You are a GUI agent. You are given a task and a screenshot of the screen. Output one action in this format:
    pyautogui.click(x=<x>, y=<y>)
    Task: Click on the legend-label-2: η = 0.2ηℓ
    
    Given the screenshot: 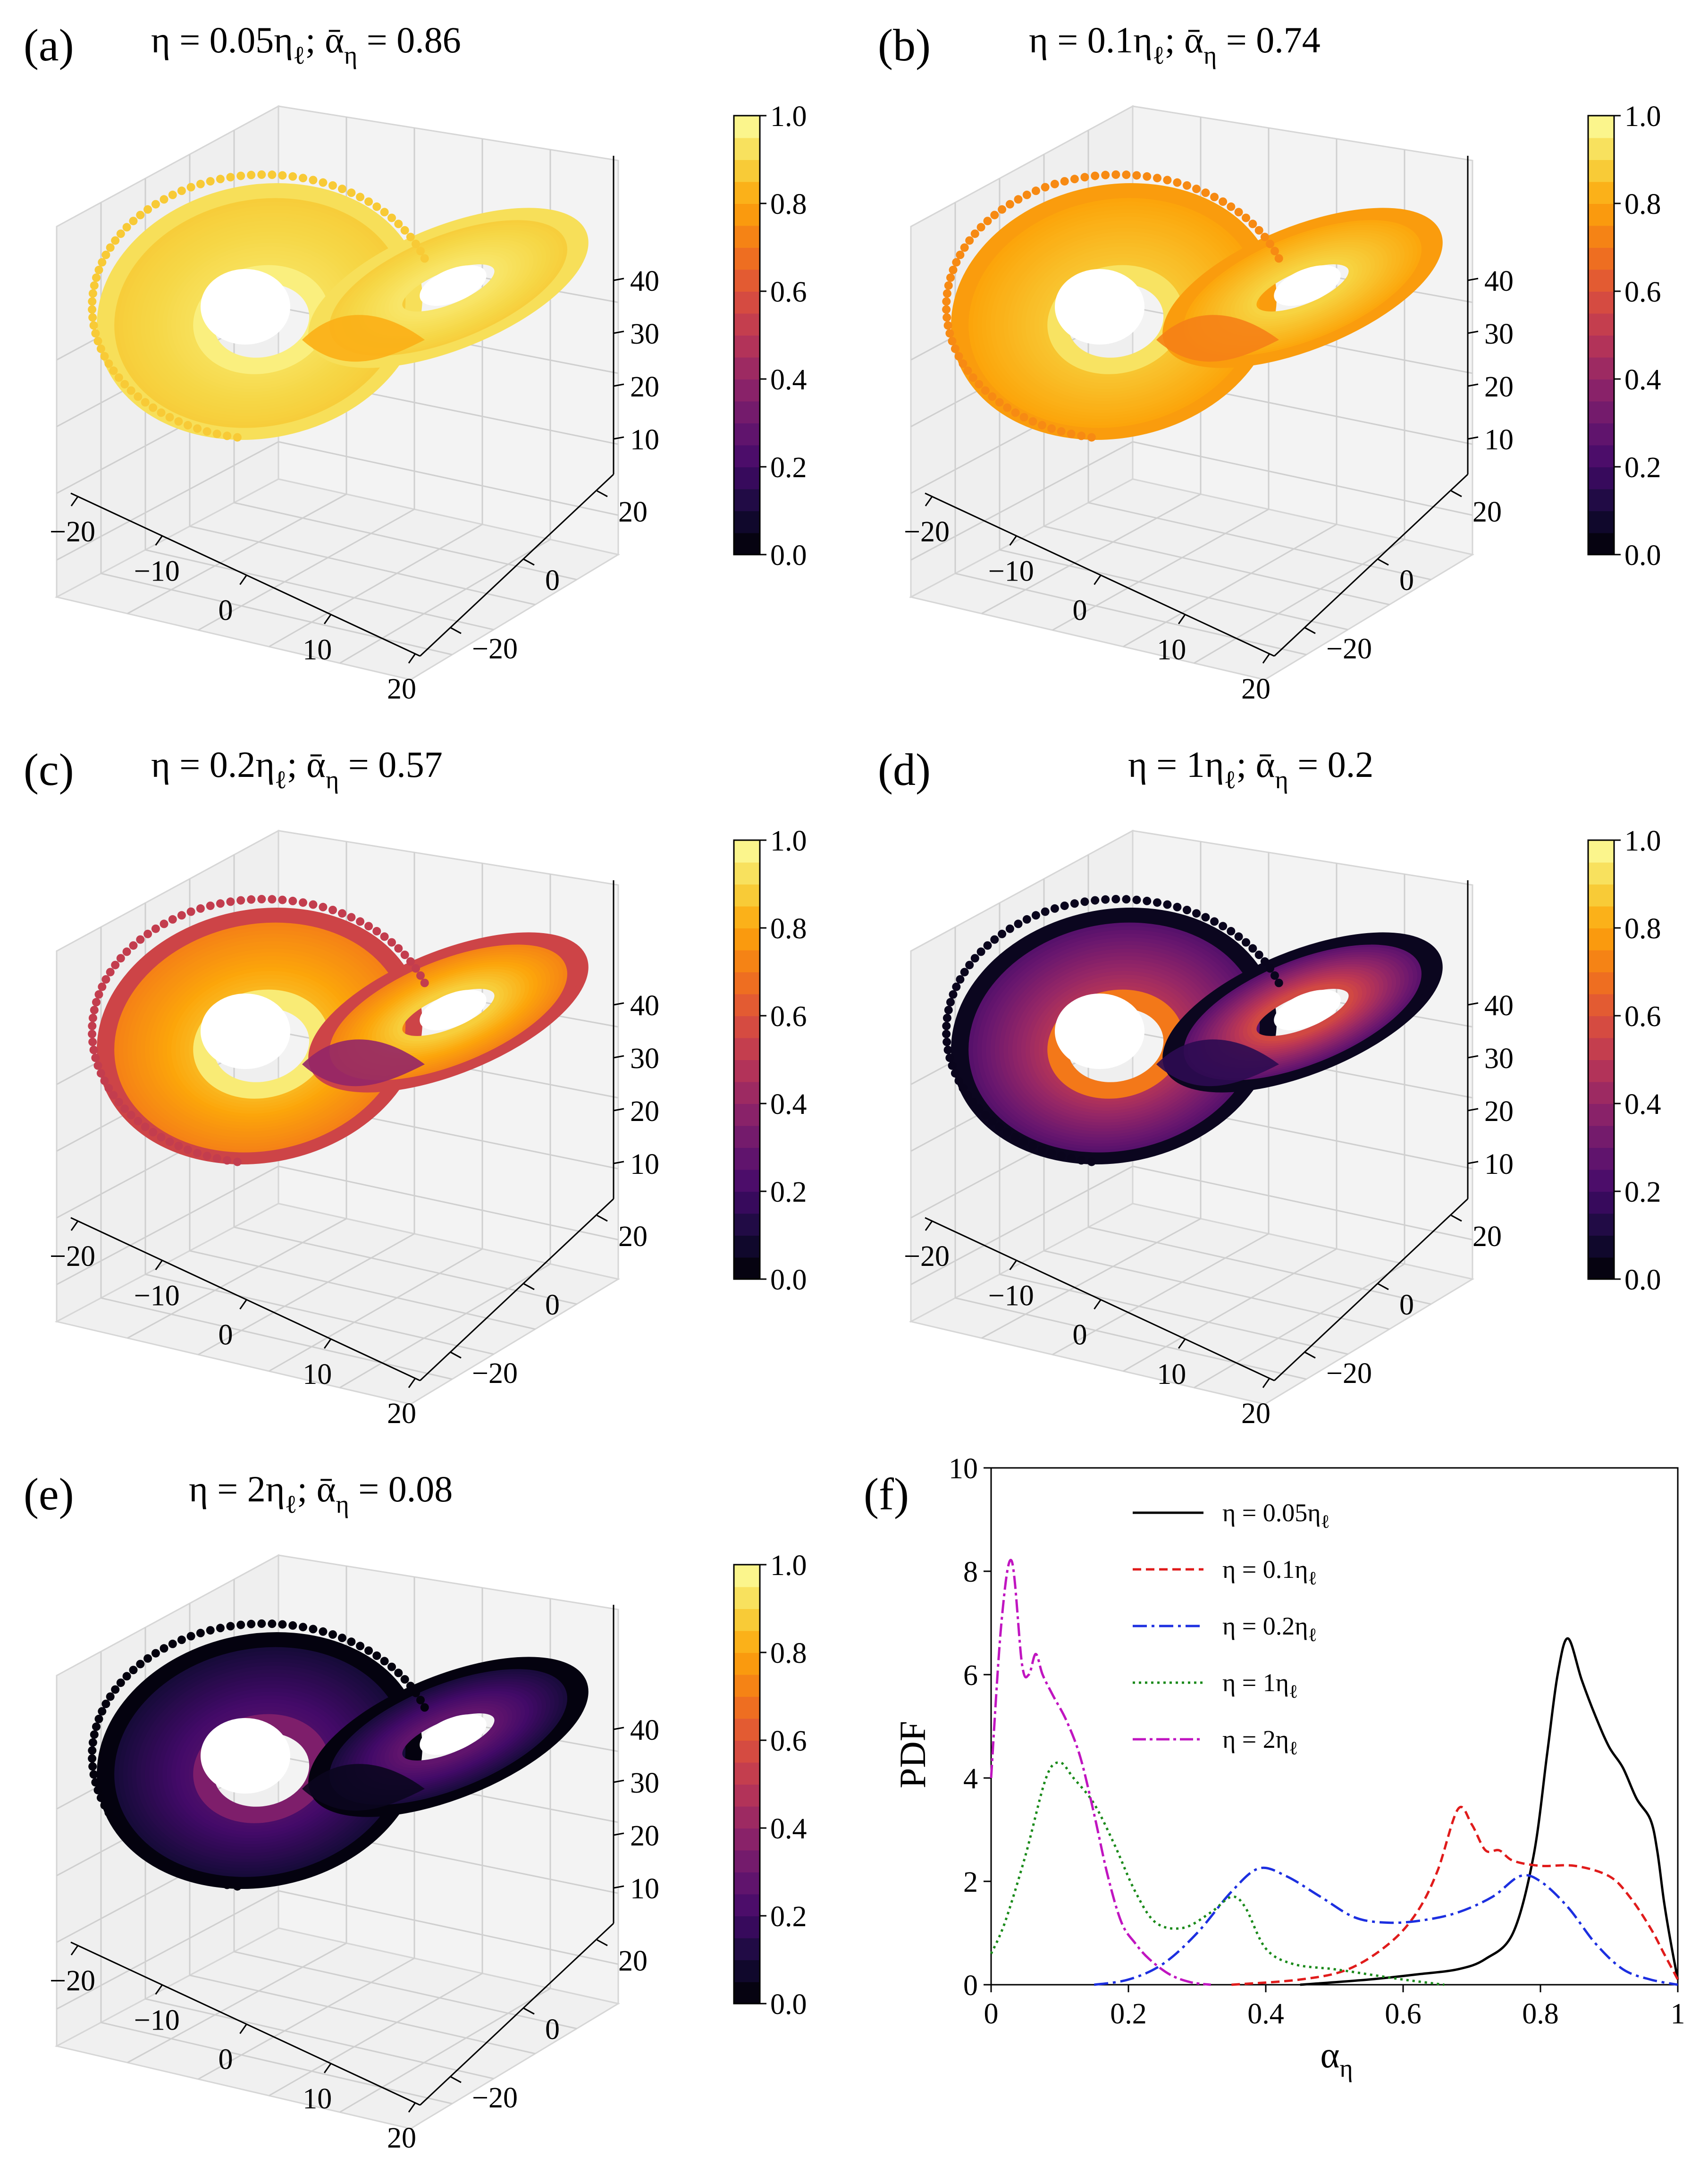 What is the action you would take?
    pyautogui.click(x=1269, y=1628)
    